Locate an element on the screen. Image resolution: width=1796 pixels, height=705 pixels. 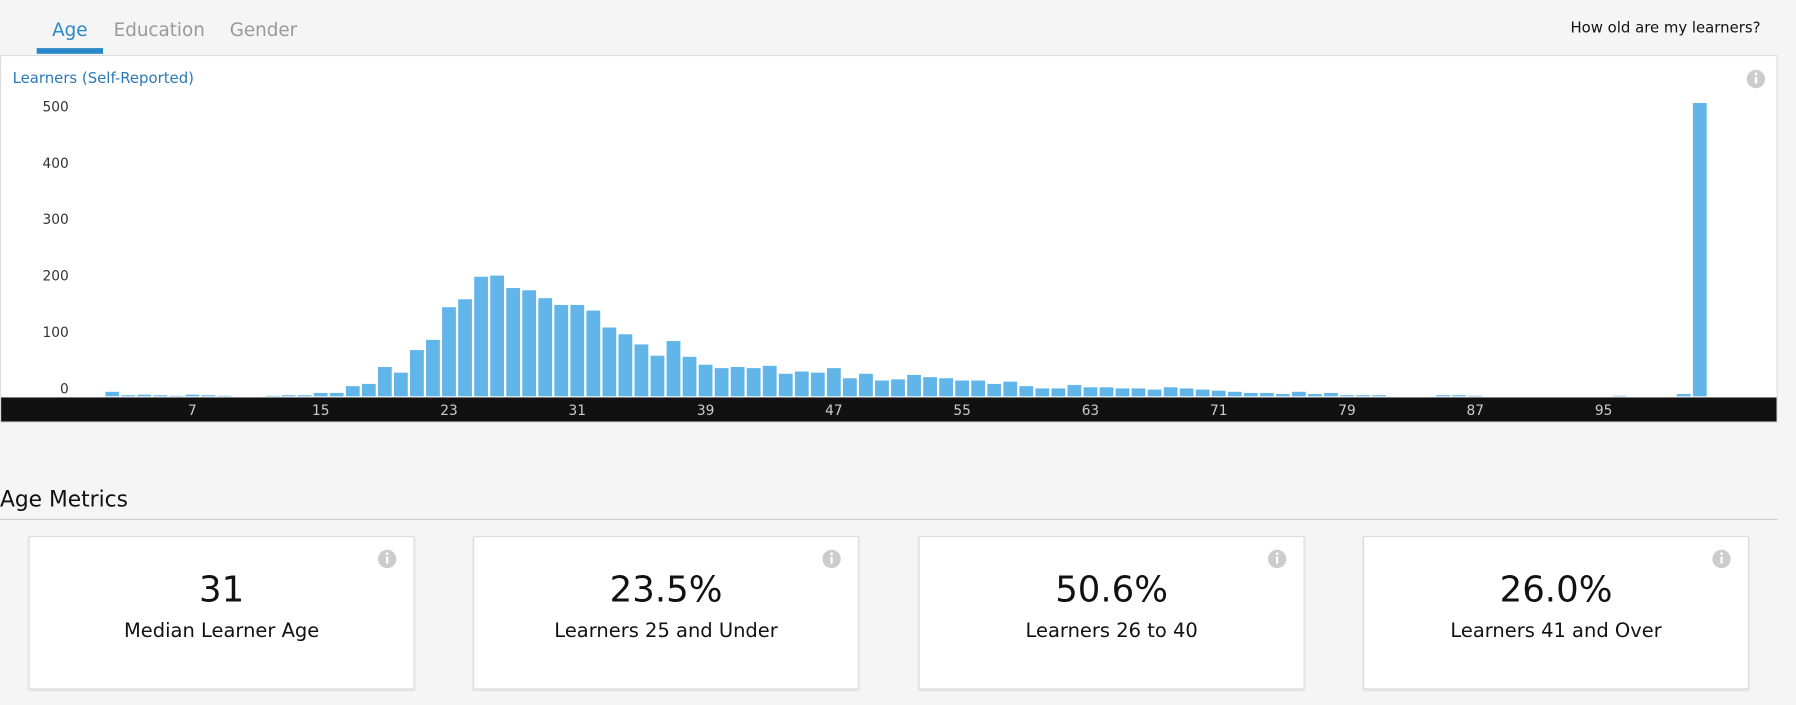
x-tick-label: 23 is located at coordinates (448, 411).